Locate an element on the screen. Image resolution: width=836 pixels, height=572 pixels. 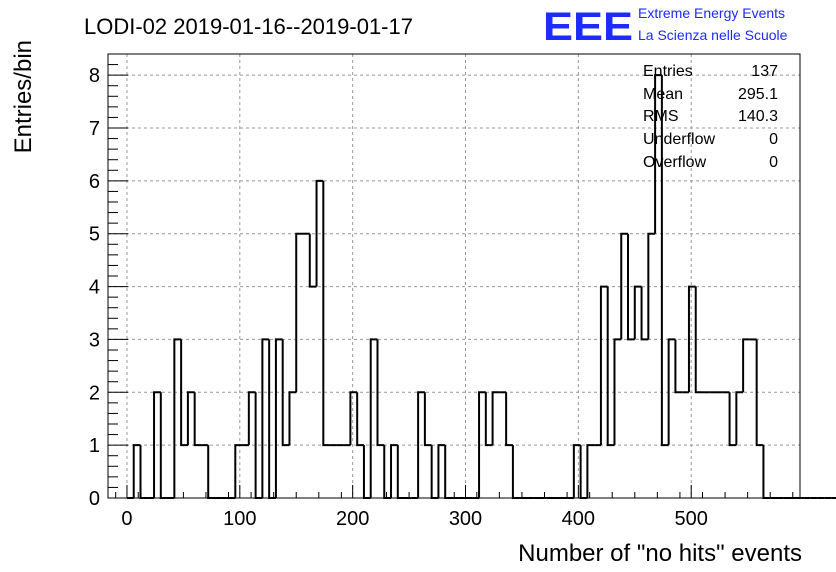
x-tick-label: 400 is located at coordinates (578, 519).